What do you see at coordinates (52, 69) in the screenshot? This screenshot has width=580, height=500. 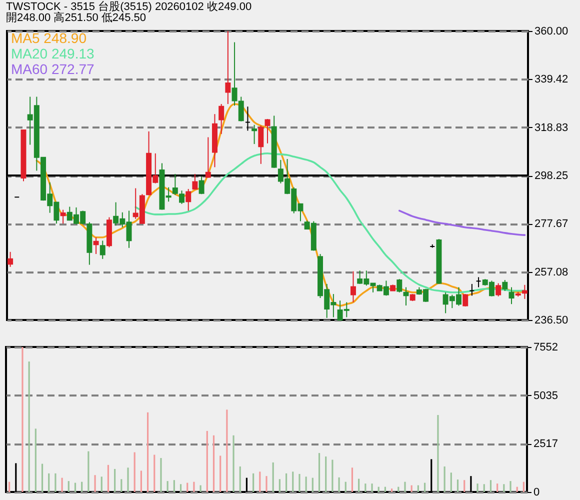 I see `text: MA60 272.77` at bounding box center [52, 69].